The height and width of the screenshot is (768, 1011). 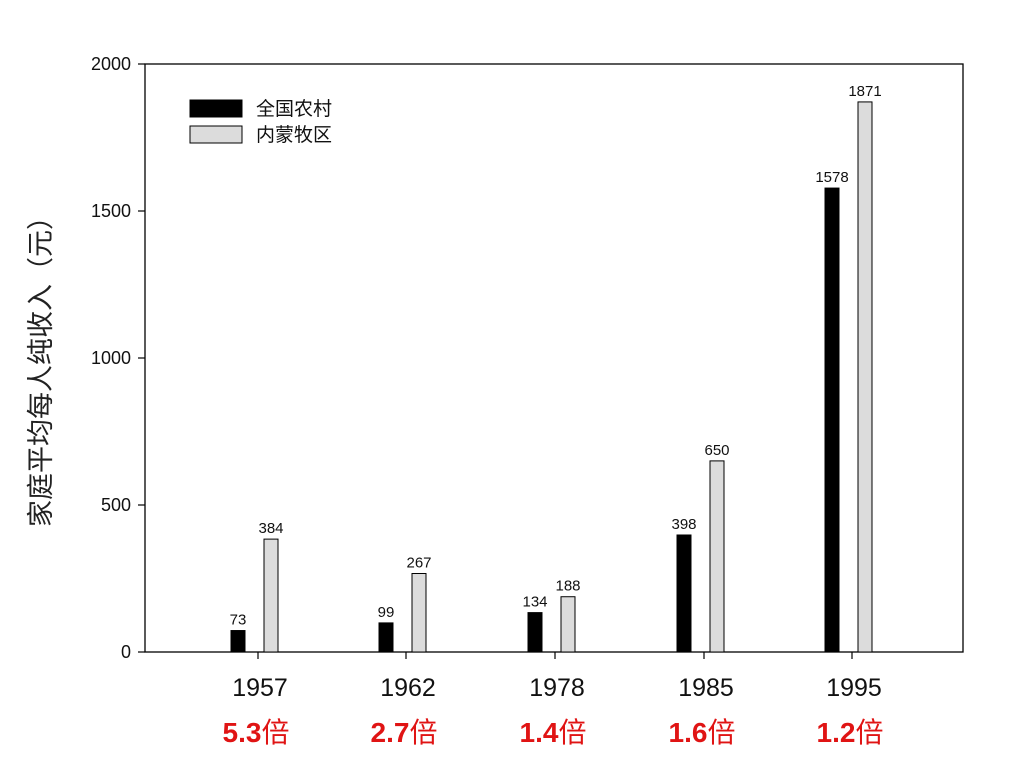 I want to click on data-label: 398, so click(x=683, y=524).